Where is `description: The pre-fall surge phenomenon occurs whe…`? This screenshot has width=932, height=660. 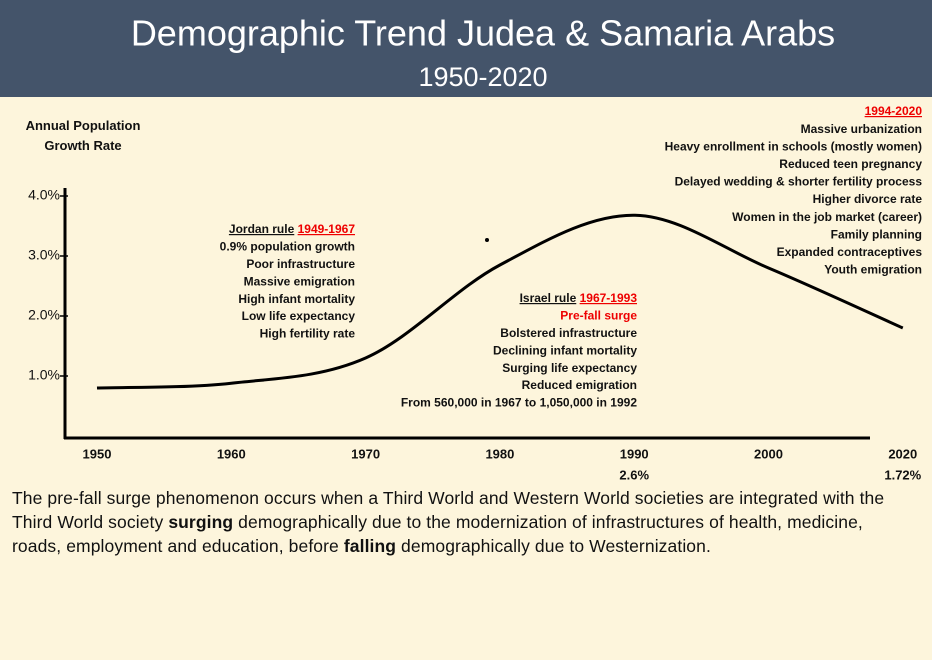
description: The pre-fall surge phenomenon occurs whe… is located at coordinates (464, 522).